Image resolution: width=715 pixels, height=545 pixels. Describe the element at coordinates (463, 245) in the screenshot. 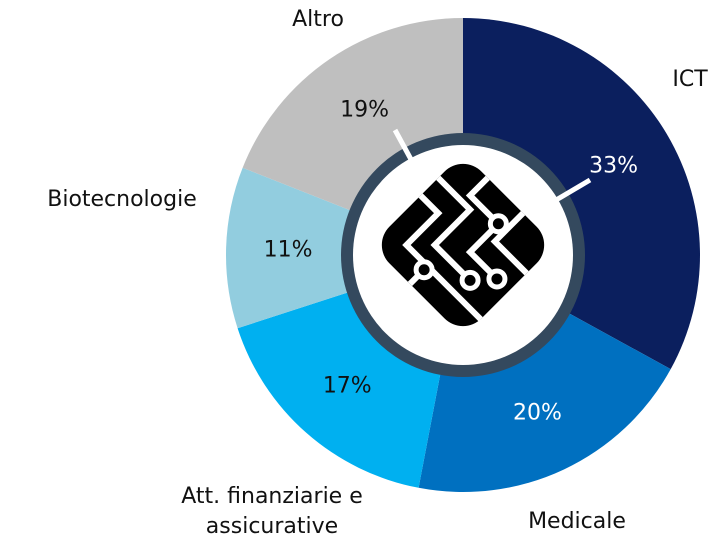

I see `icon` at that location.